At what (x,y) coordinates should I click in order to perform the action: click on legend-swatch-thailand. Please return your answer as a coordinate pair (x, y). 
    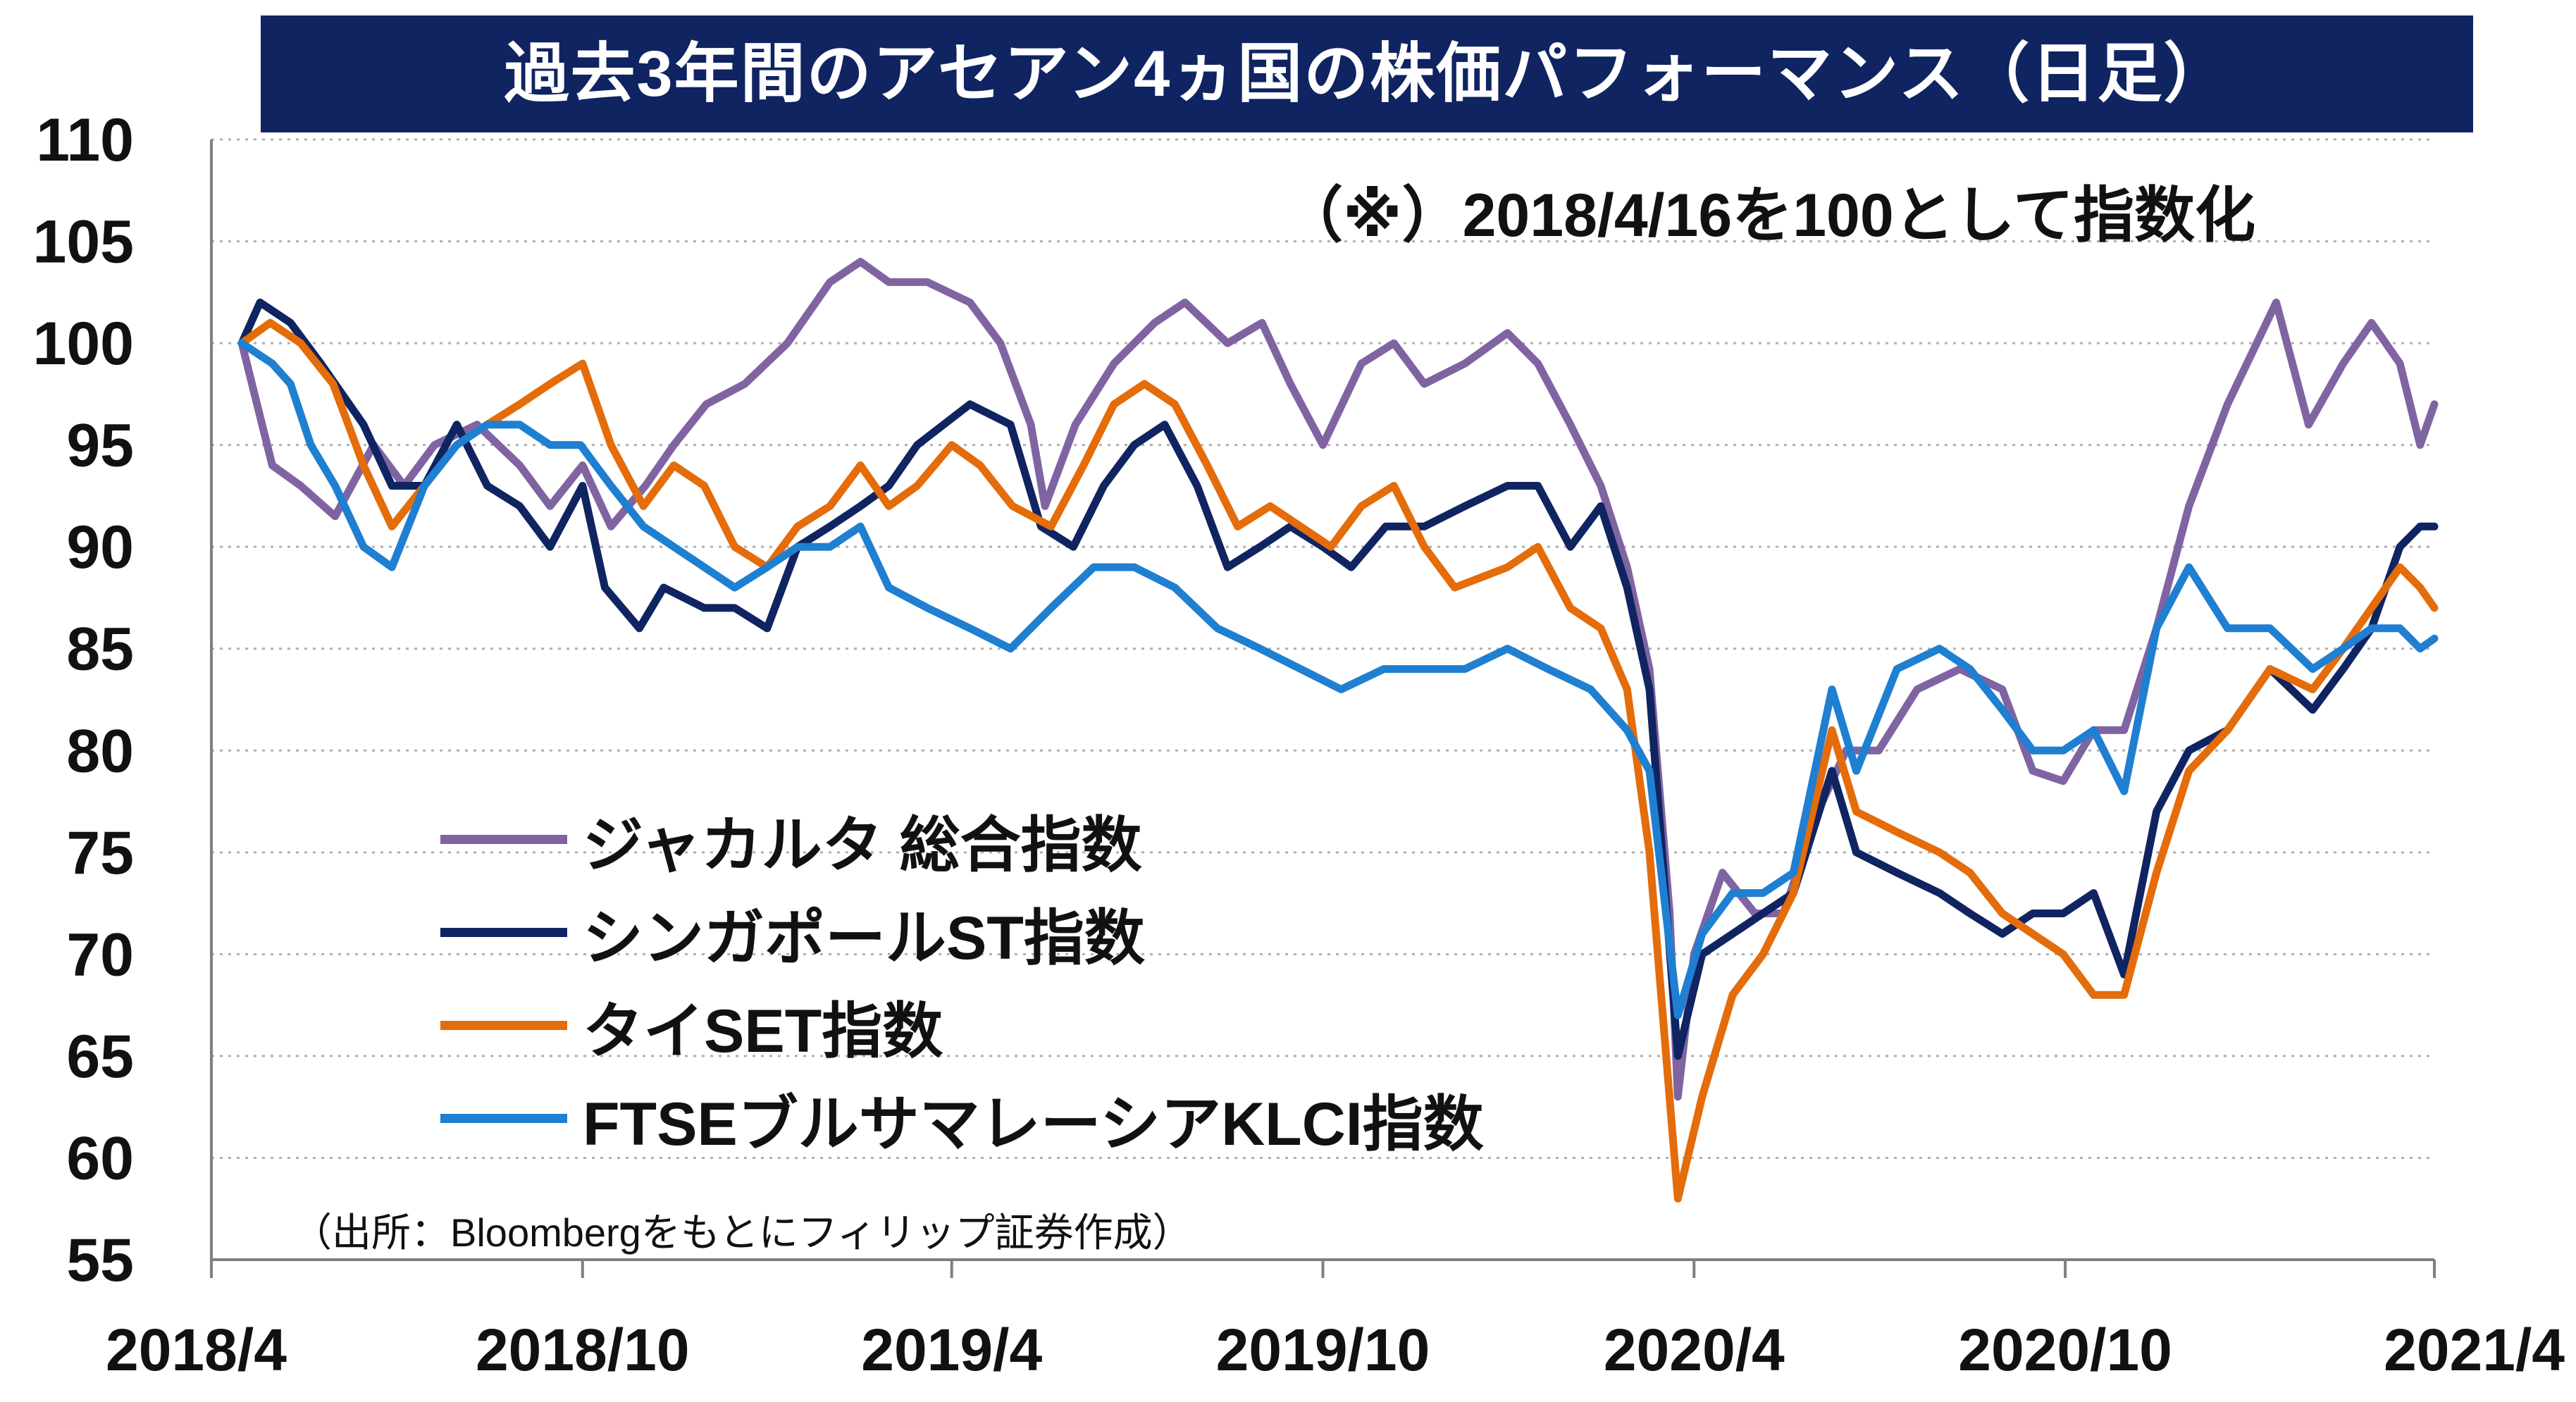
    Looking at the image, I should click on (503, 1025).